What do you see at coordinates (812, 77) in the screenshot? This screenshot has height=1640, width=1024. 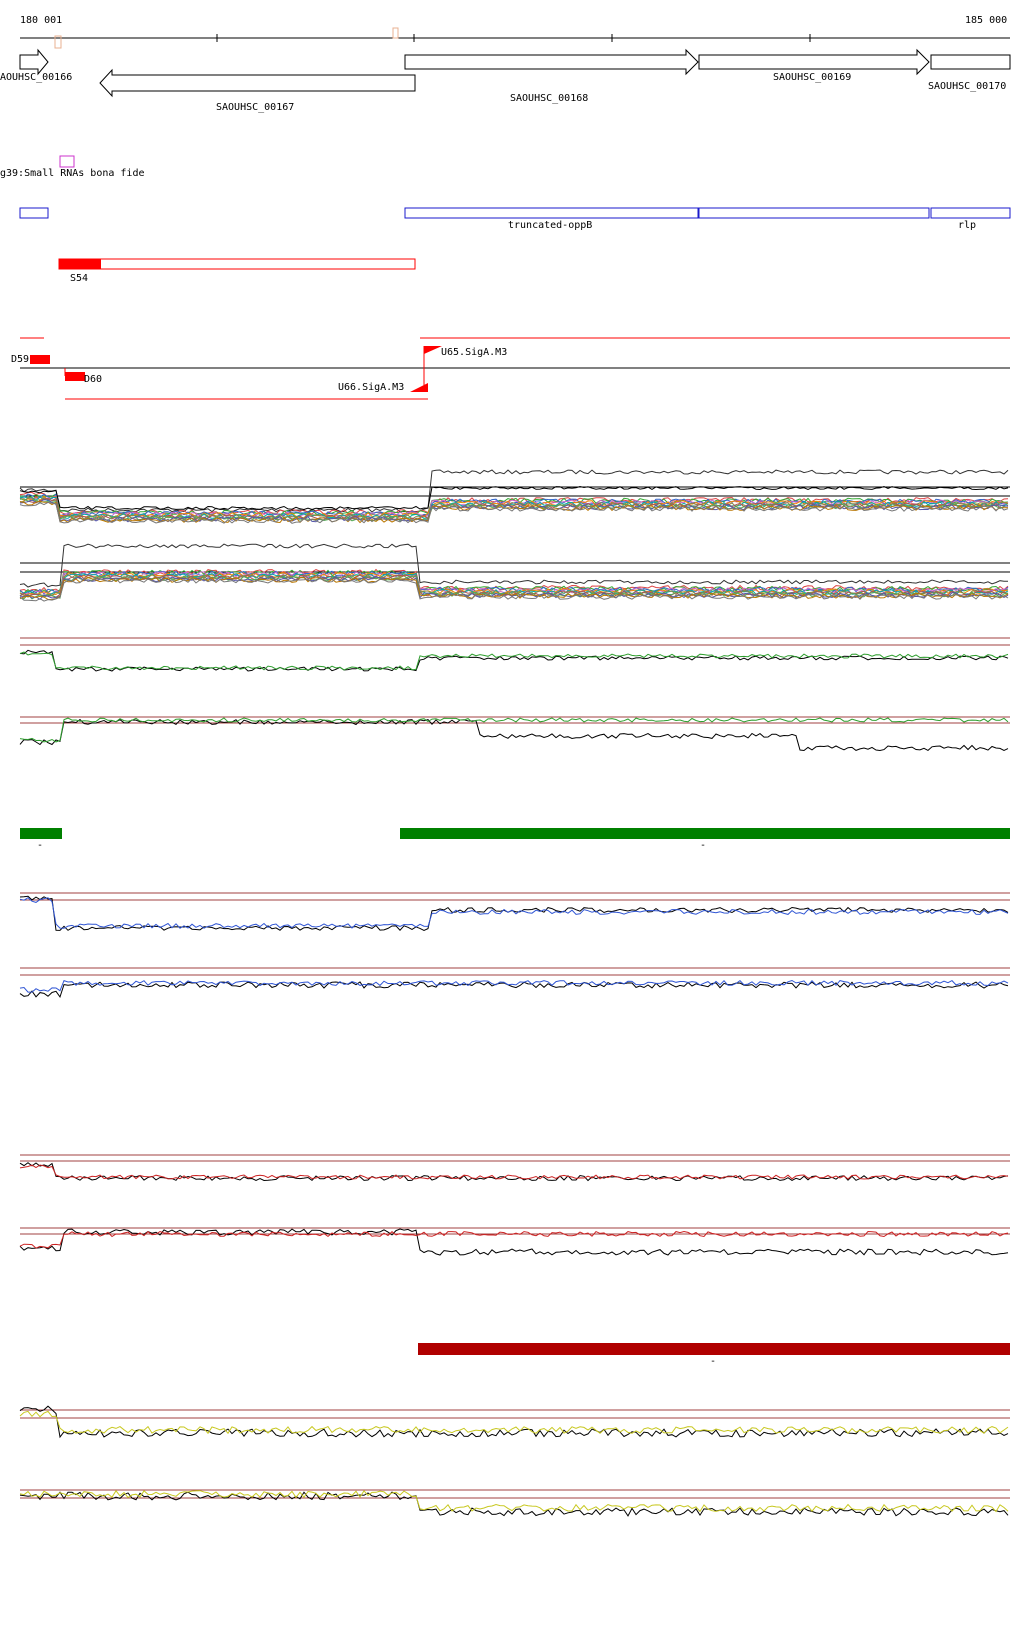 I see `gene-label-00169: SAOUHSC_00169` at bounding box center [812, 77].